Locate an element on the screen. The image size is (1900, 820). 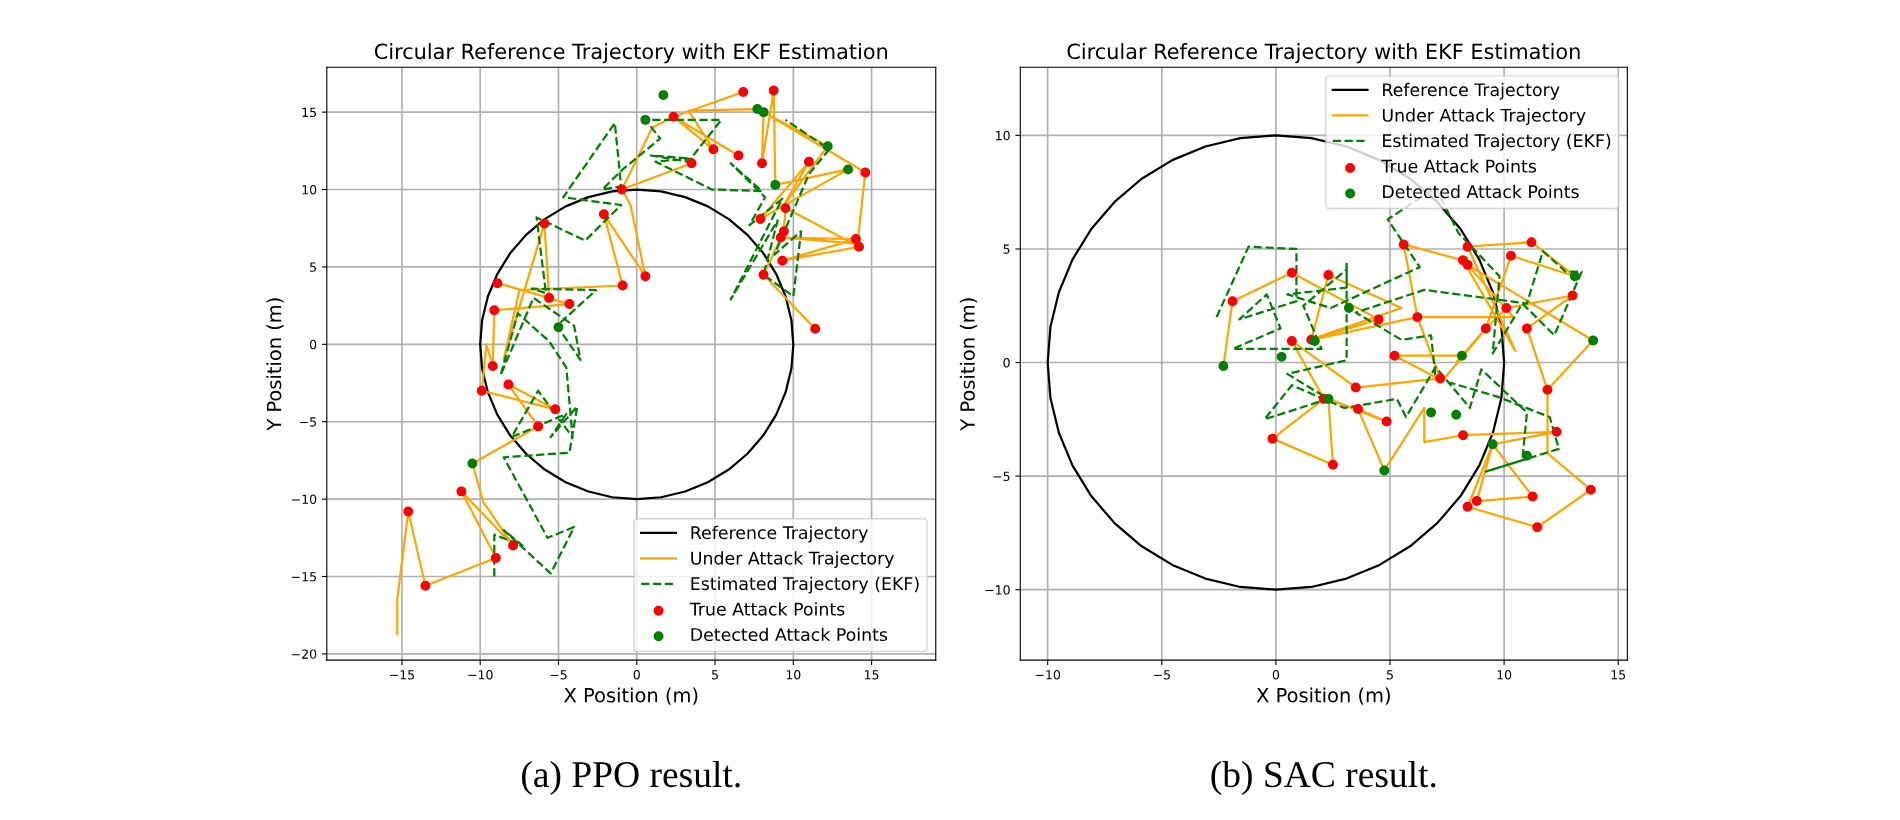
x-tick-label: −15 is located at coordinates (402, 675).